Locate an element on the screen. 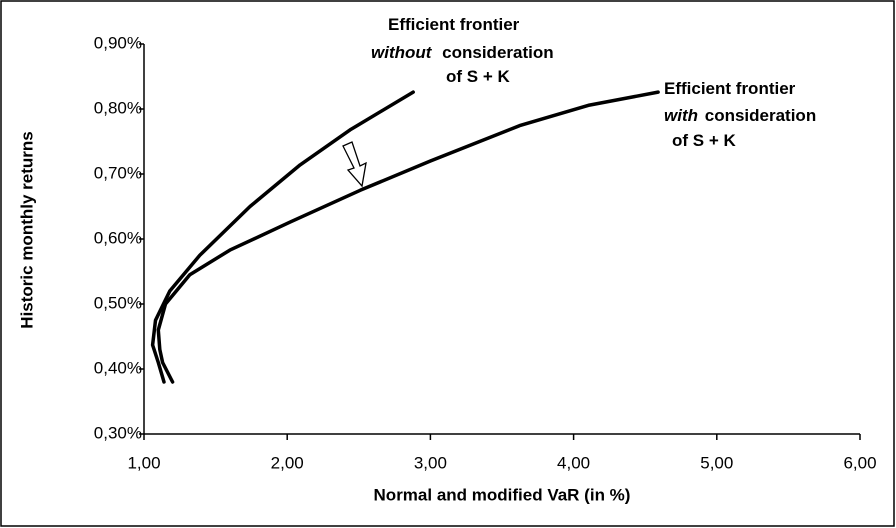 The height and width of the screenshot is (528, 896). annotation-line: with is located at coordinates (681, 115).